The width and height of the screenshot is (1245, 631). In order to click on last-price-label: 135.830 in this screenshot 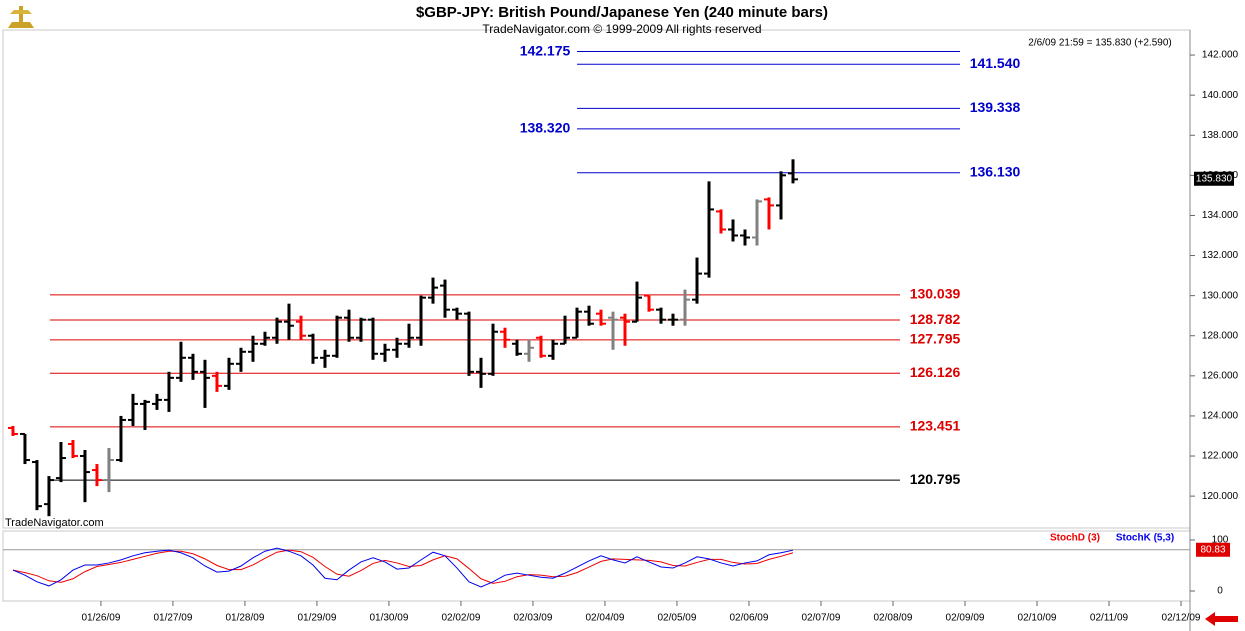, I will do `click(1214, 178)`.